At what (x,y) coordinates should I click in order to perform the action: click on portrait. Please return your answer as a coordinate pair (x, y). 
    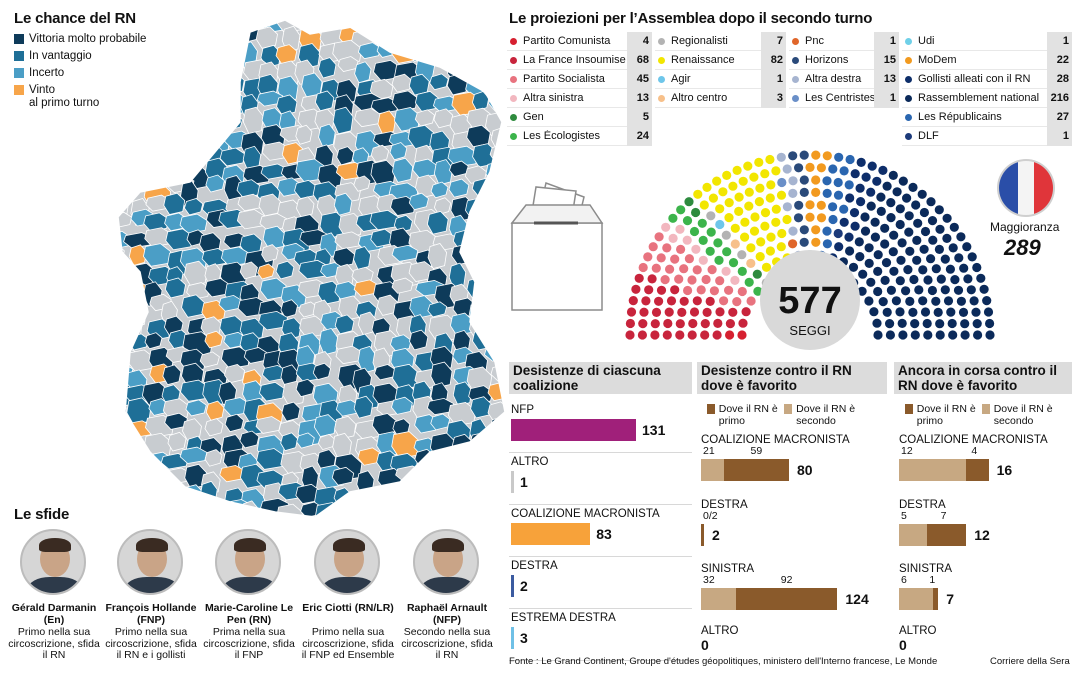
    Looking at the image, I should click on (347, 562).